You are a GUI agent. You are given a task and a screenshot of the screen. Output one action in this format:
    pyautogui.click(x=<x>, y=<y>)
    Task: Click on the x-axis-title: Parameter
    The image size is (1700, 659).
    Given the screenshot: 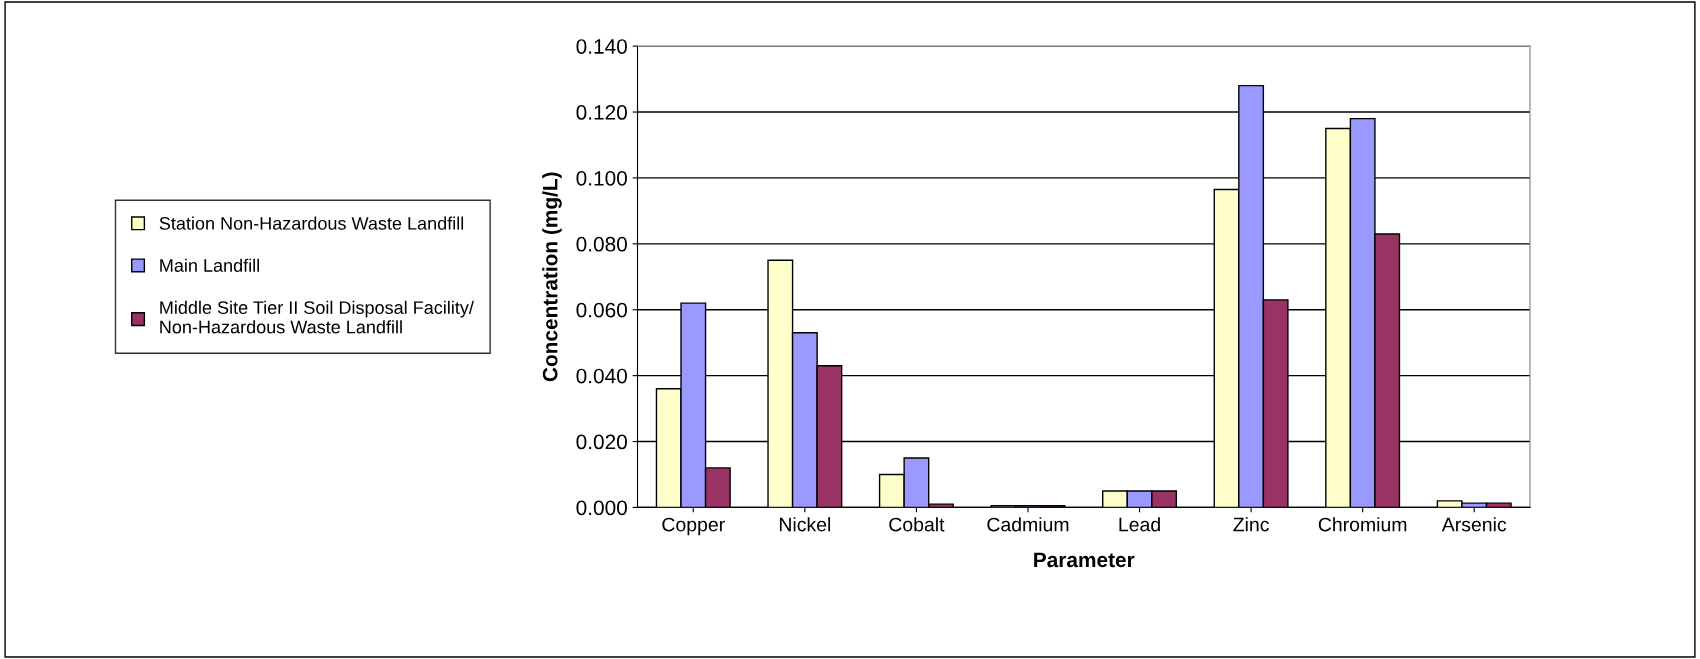 What is the action you would take?
    pyautogui.click(x=1084, y=560)
    